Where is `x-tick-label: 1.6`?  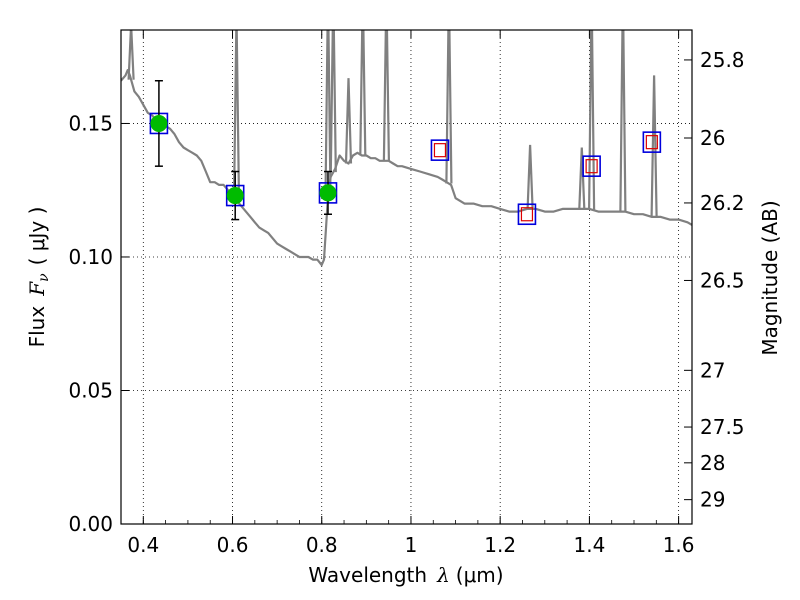 x-tick-label: 1.6 is located at coordinates (679, 545).